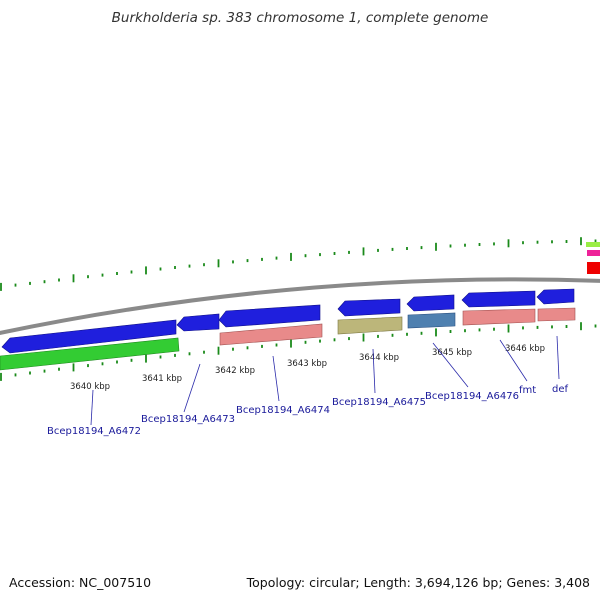 Image resolution: width=600 pixels, height=600 pixels. Describe the element at coordinates (188, 419) in the screenshot. I see `gene-label-bcep18194-a6473: Bcep18194_A6473` at that location.